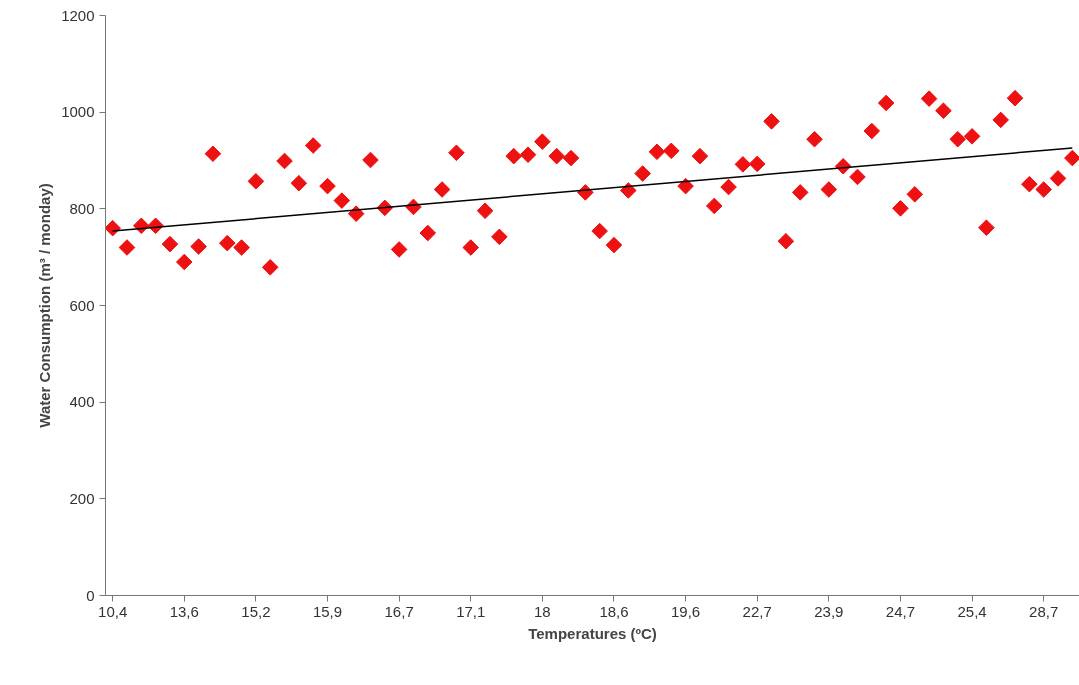  Describe the element at coordinates (82, 208) in the screenshot. I see `y-tick-label: 800` at that location.